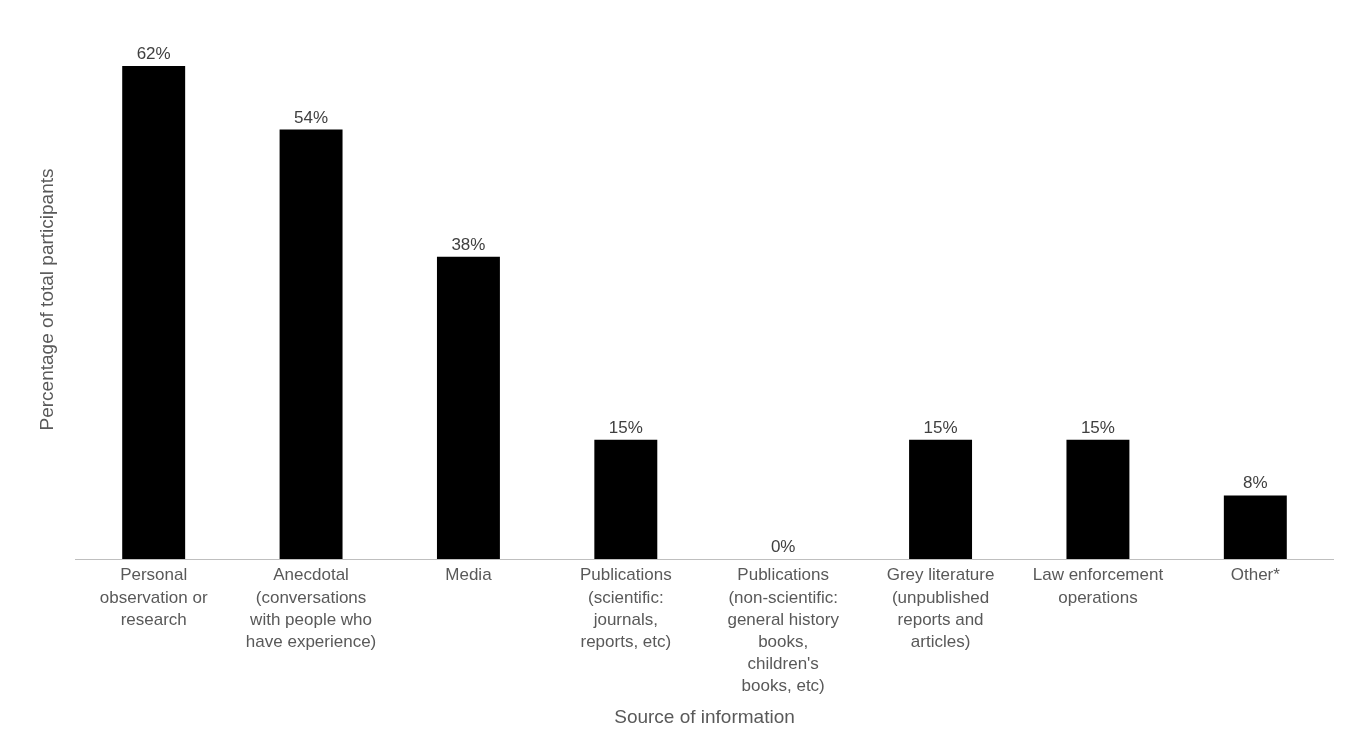 This screenshot has height=735, width=1354. What do you see at coordinates (783, 546) in the screenshot?
I see `data-label: 0%` at bounding box center [783, 546].